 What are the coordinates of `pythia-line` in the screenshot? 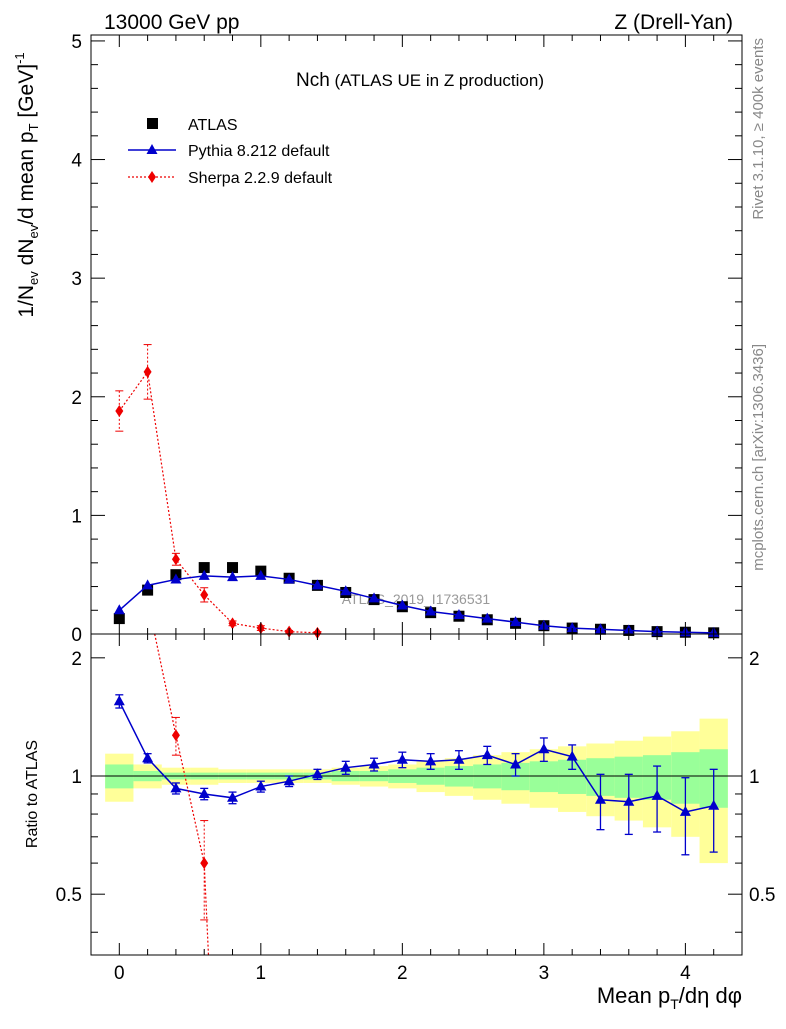 It's located at (416, 604).